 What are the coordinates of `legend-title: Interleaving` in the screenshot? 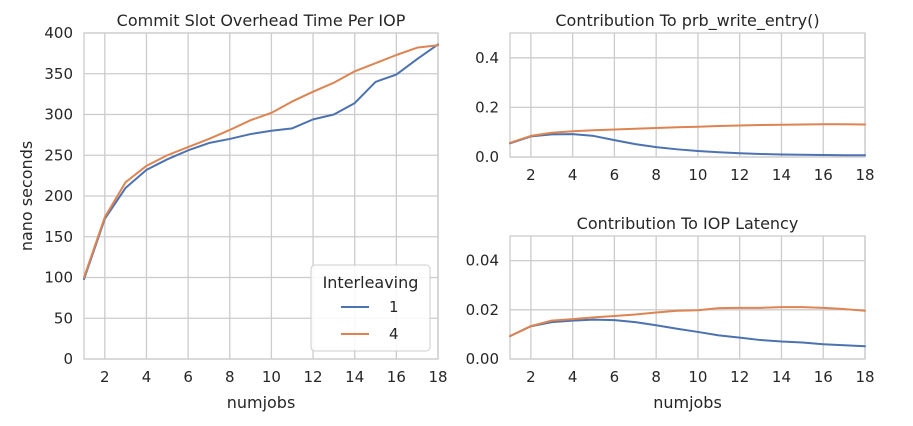 It's located at (371, 282).